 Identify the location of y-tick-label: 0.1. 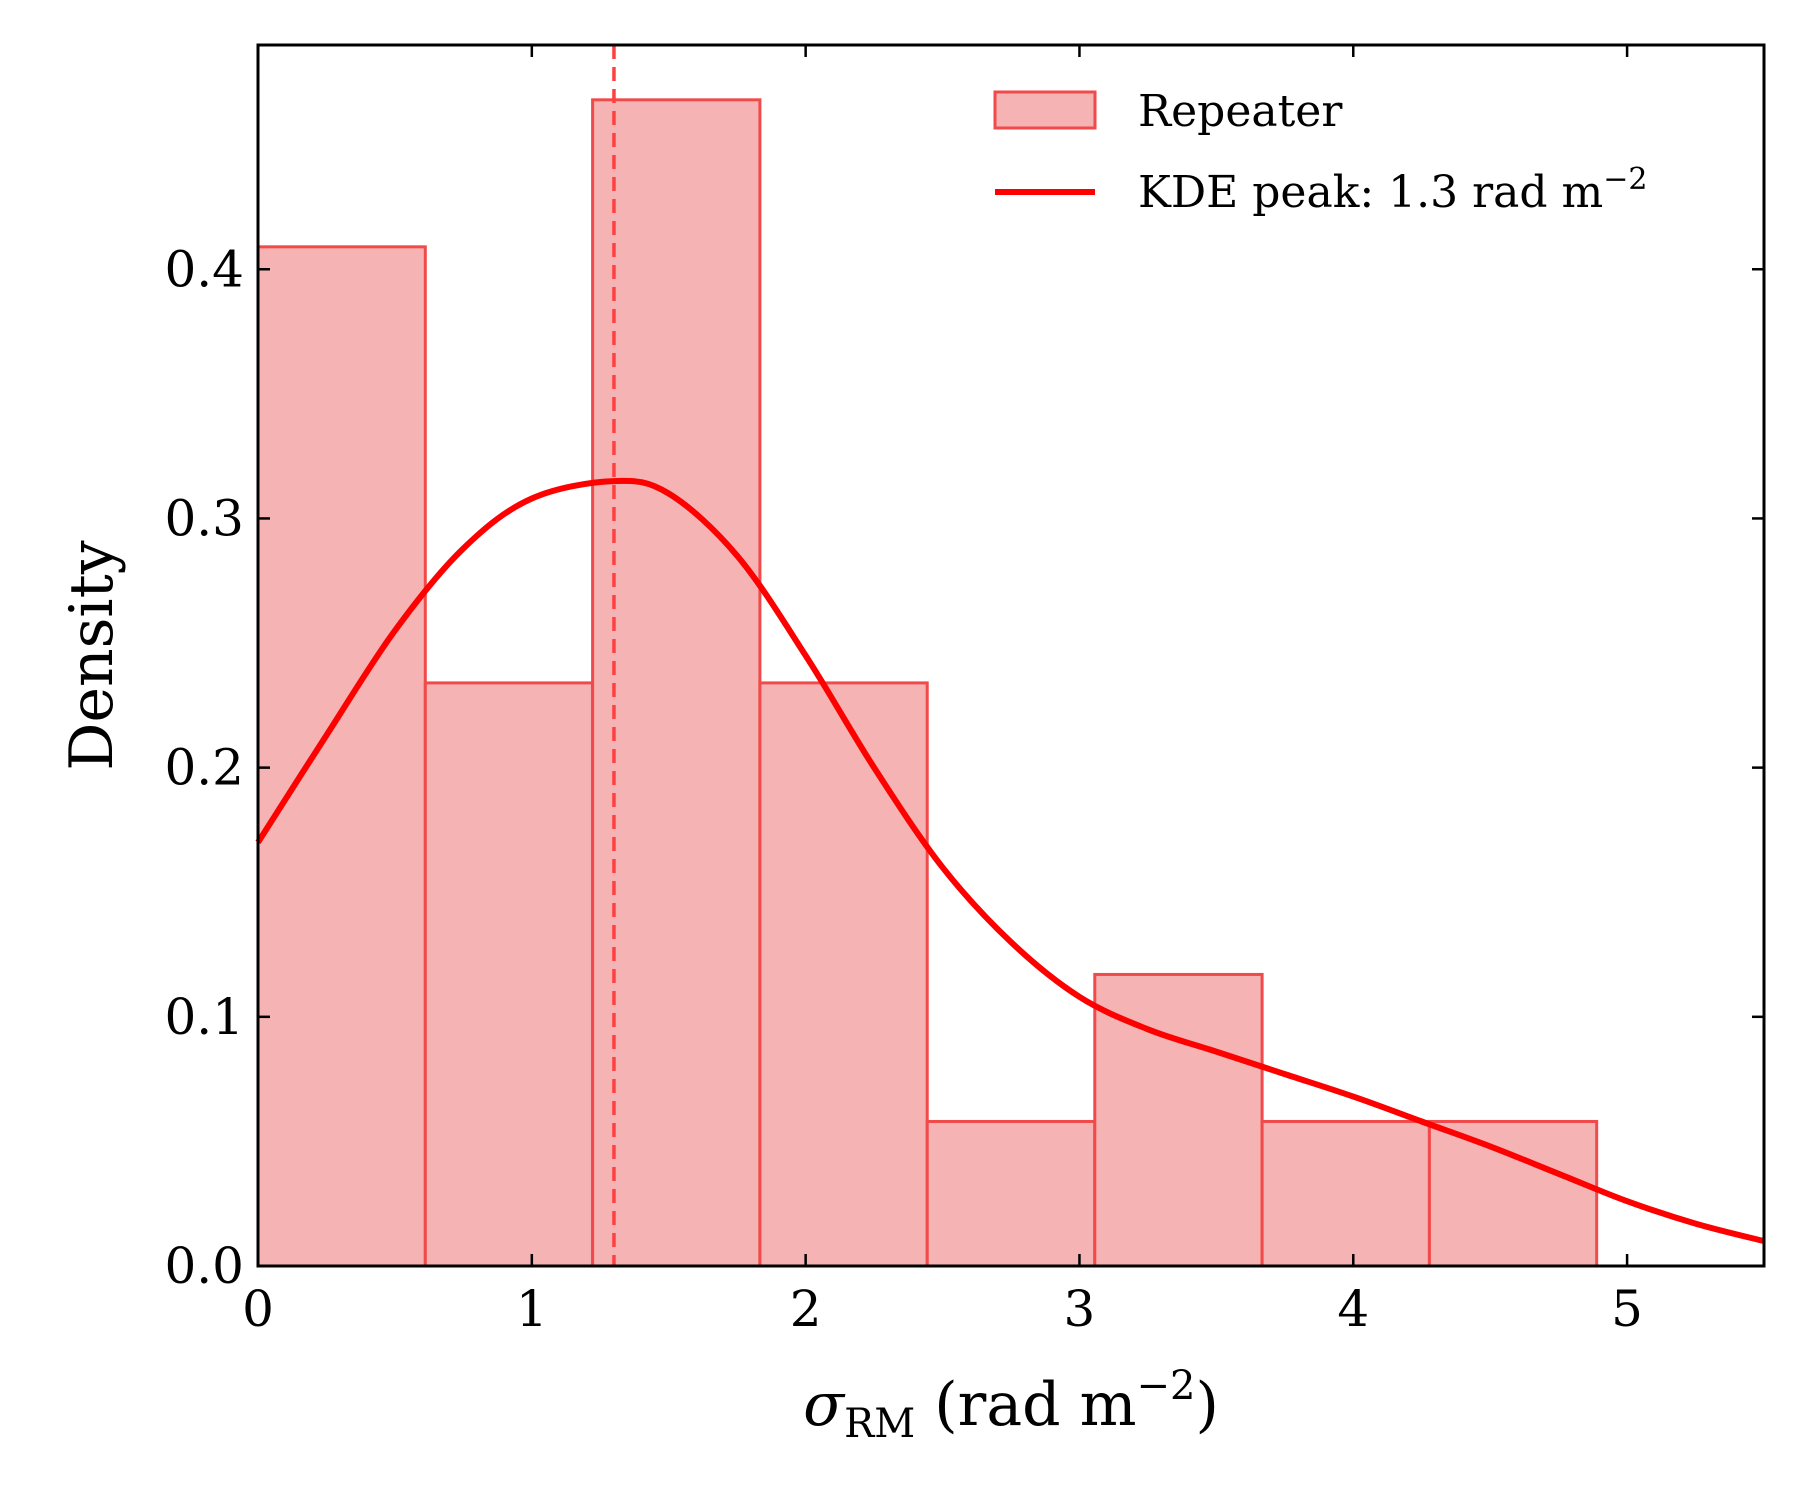
(204, 1017).